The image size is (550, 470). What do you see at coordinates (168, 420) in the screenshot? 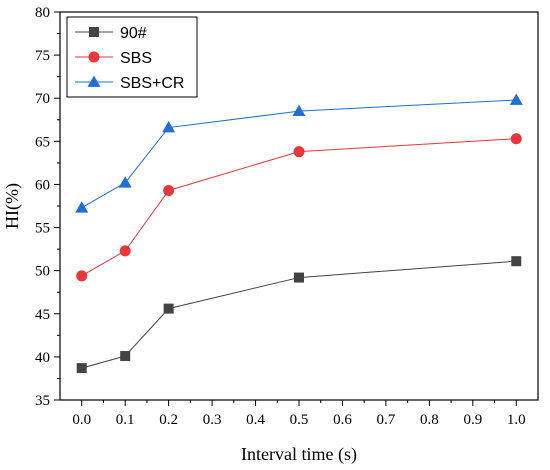
I see `x-tick-label: 0.2` at bounding box center [168, 420].